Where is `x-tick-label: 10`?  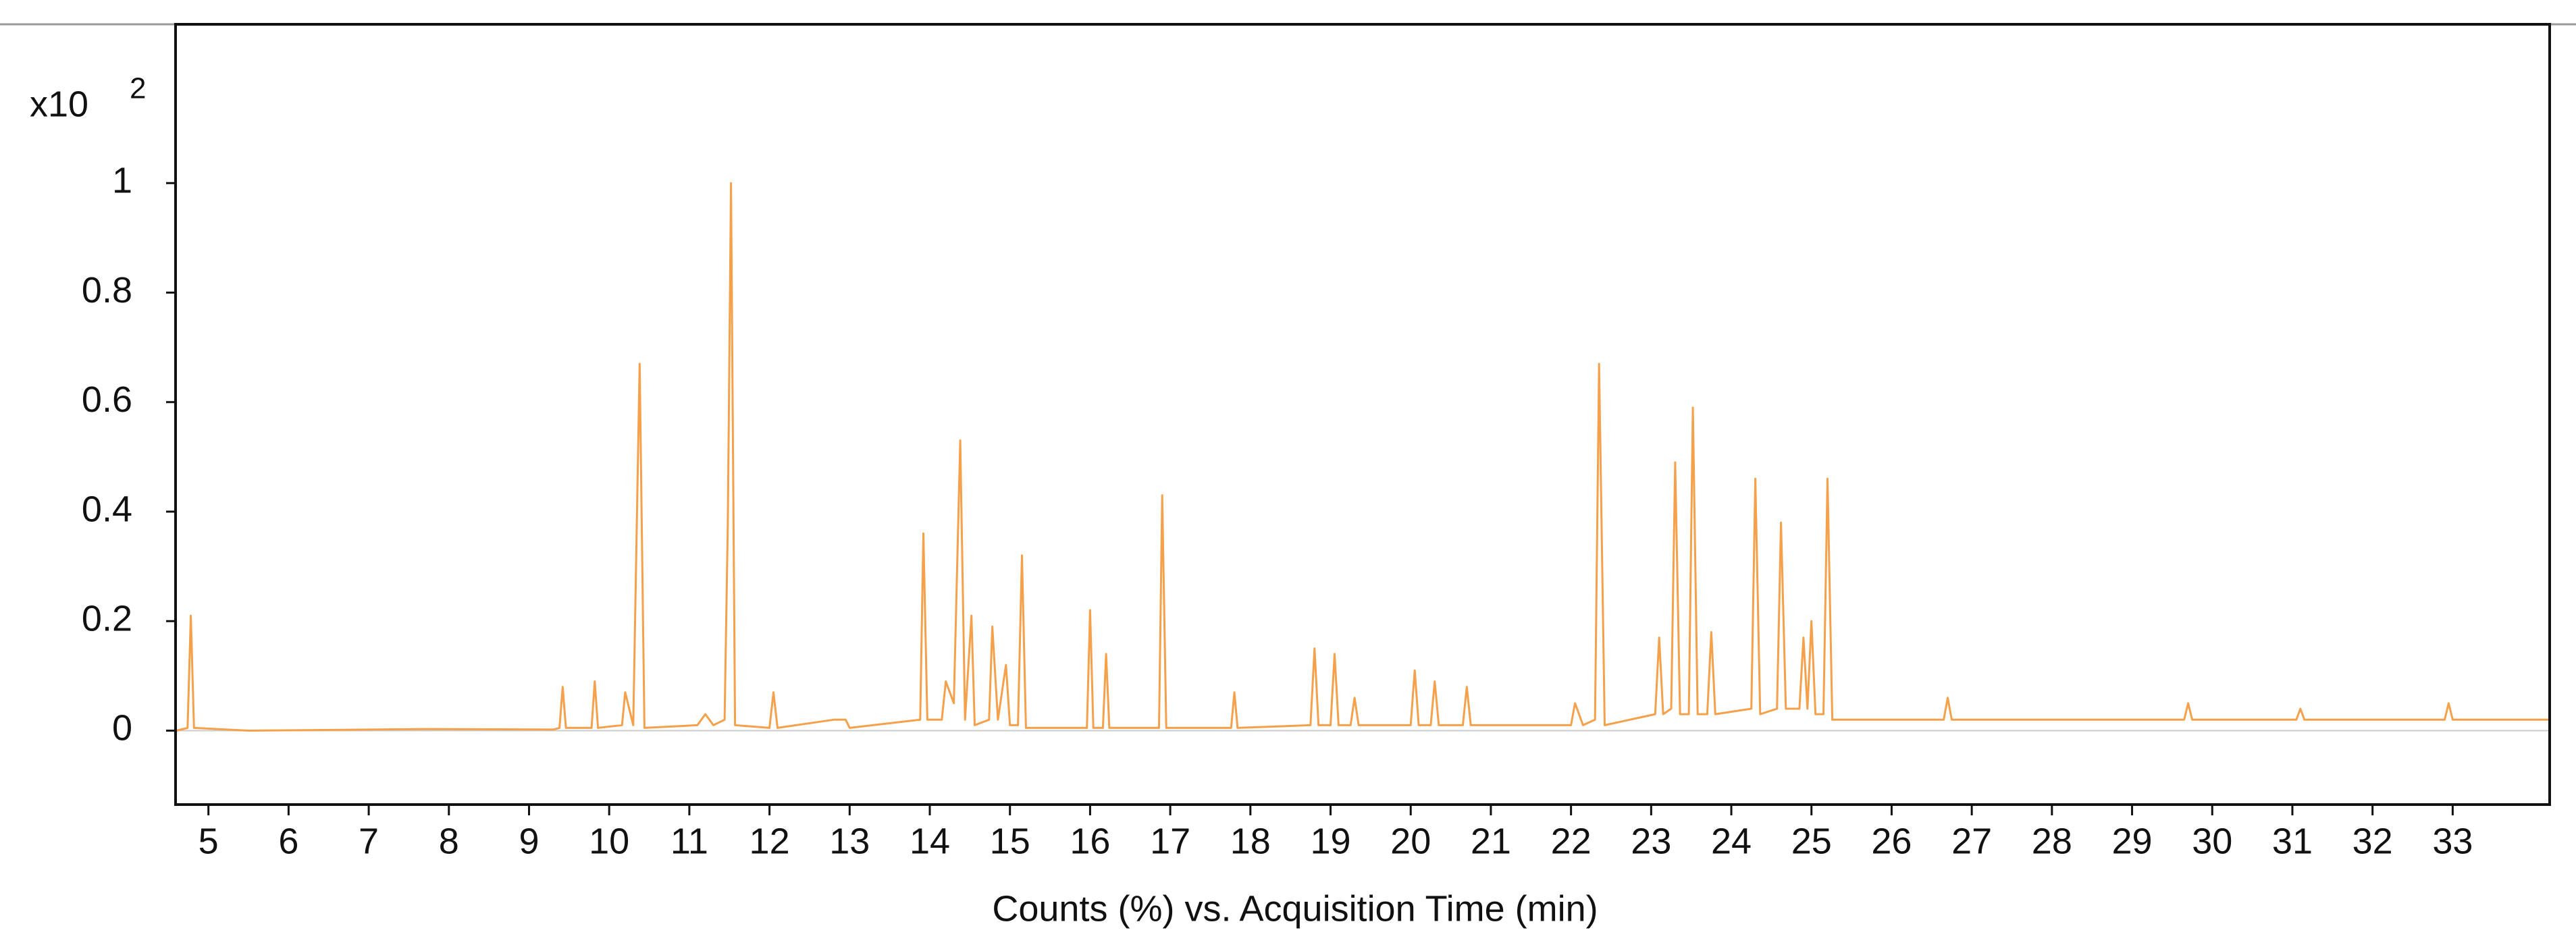 x-tick-label: 10 is located at coordinates (609, 841).